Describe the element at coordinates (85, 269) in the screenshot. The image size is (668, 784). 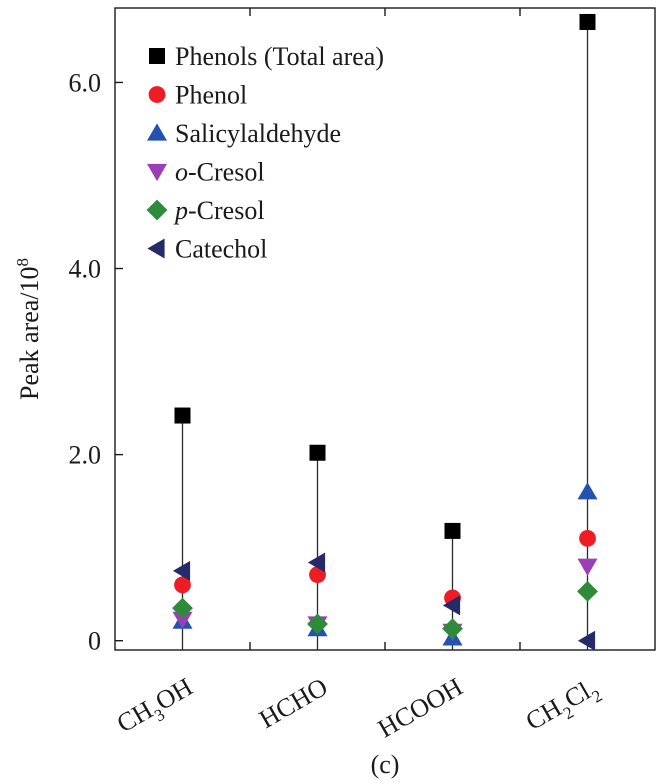
I see `y-tick-label: 4.0` at that location.